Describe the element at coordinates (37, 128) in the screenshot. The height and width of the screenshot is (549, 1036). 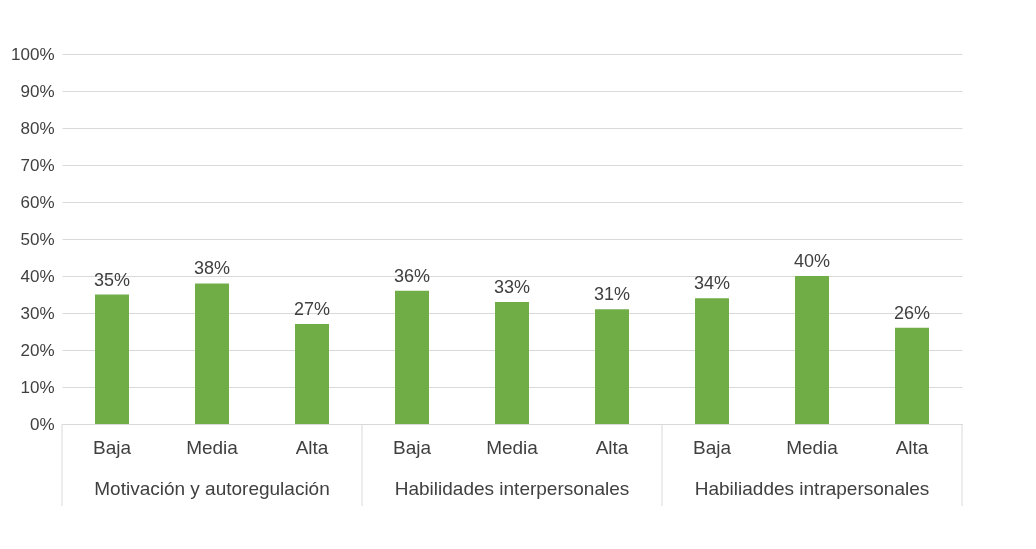
I see `y-tick-label: 80%` at that location.